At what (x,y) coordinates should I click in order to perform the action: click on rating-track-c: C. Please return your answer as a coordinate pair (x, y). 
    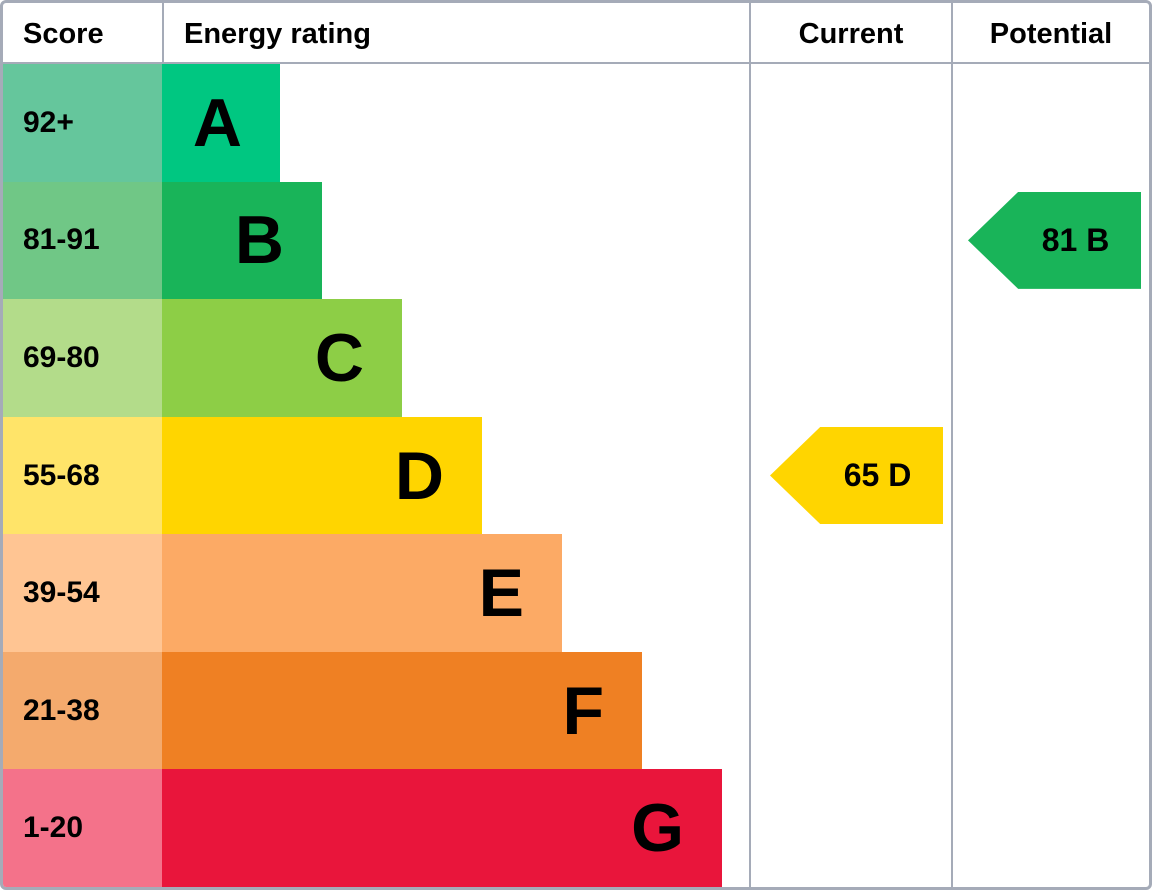
    Looking at the image, I should click on (455, 358).